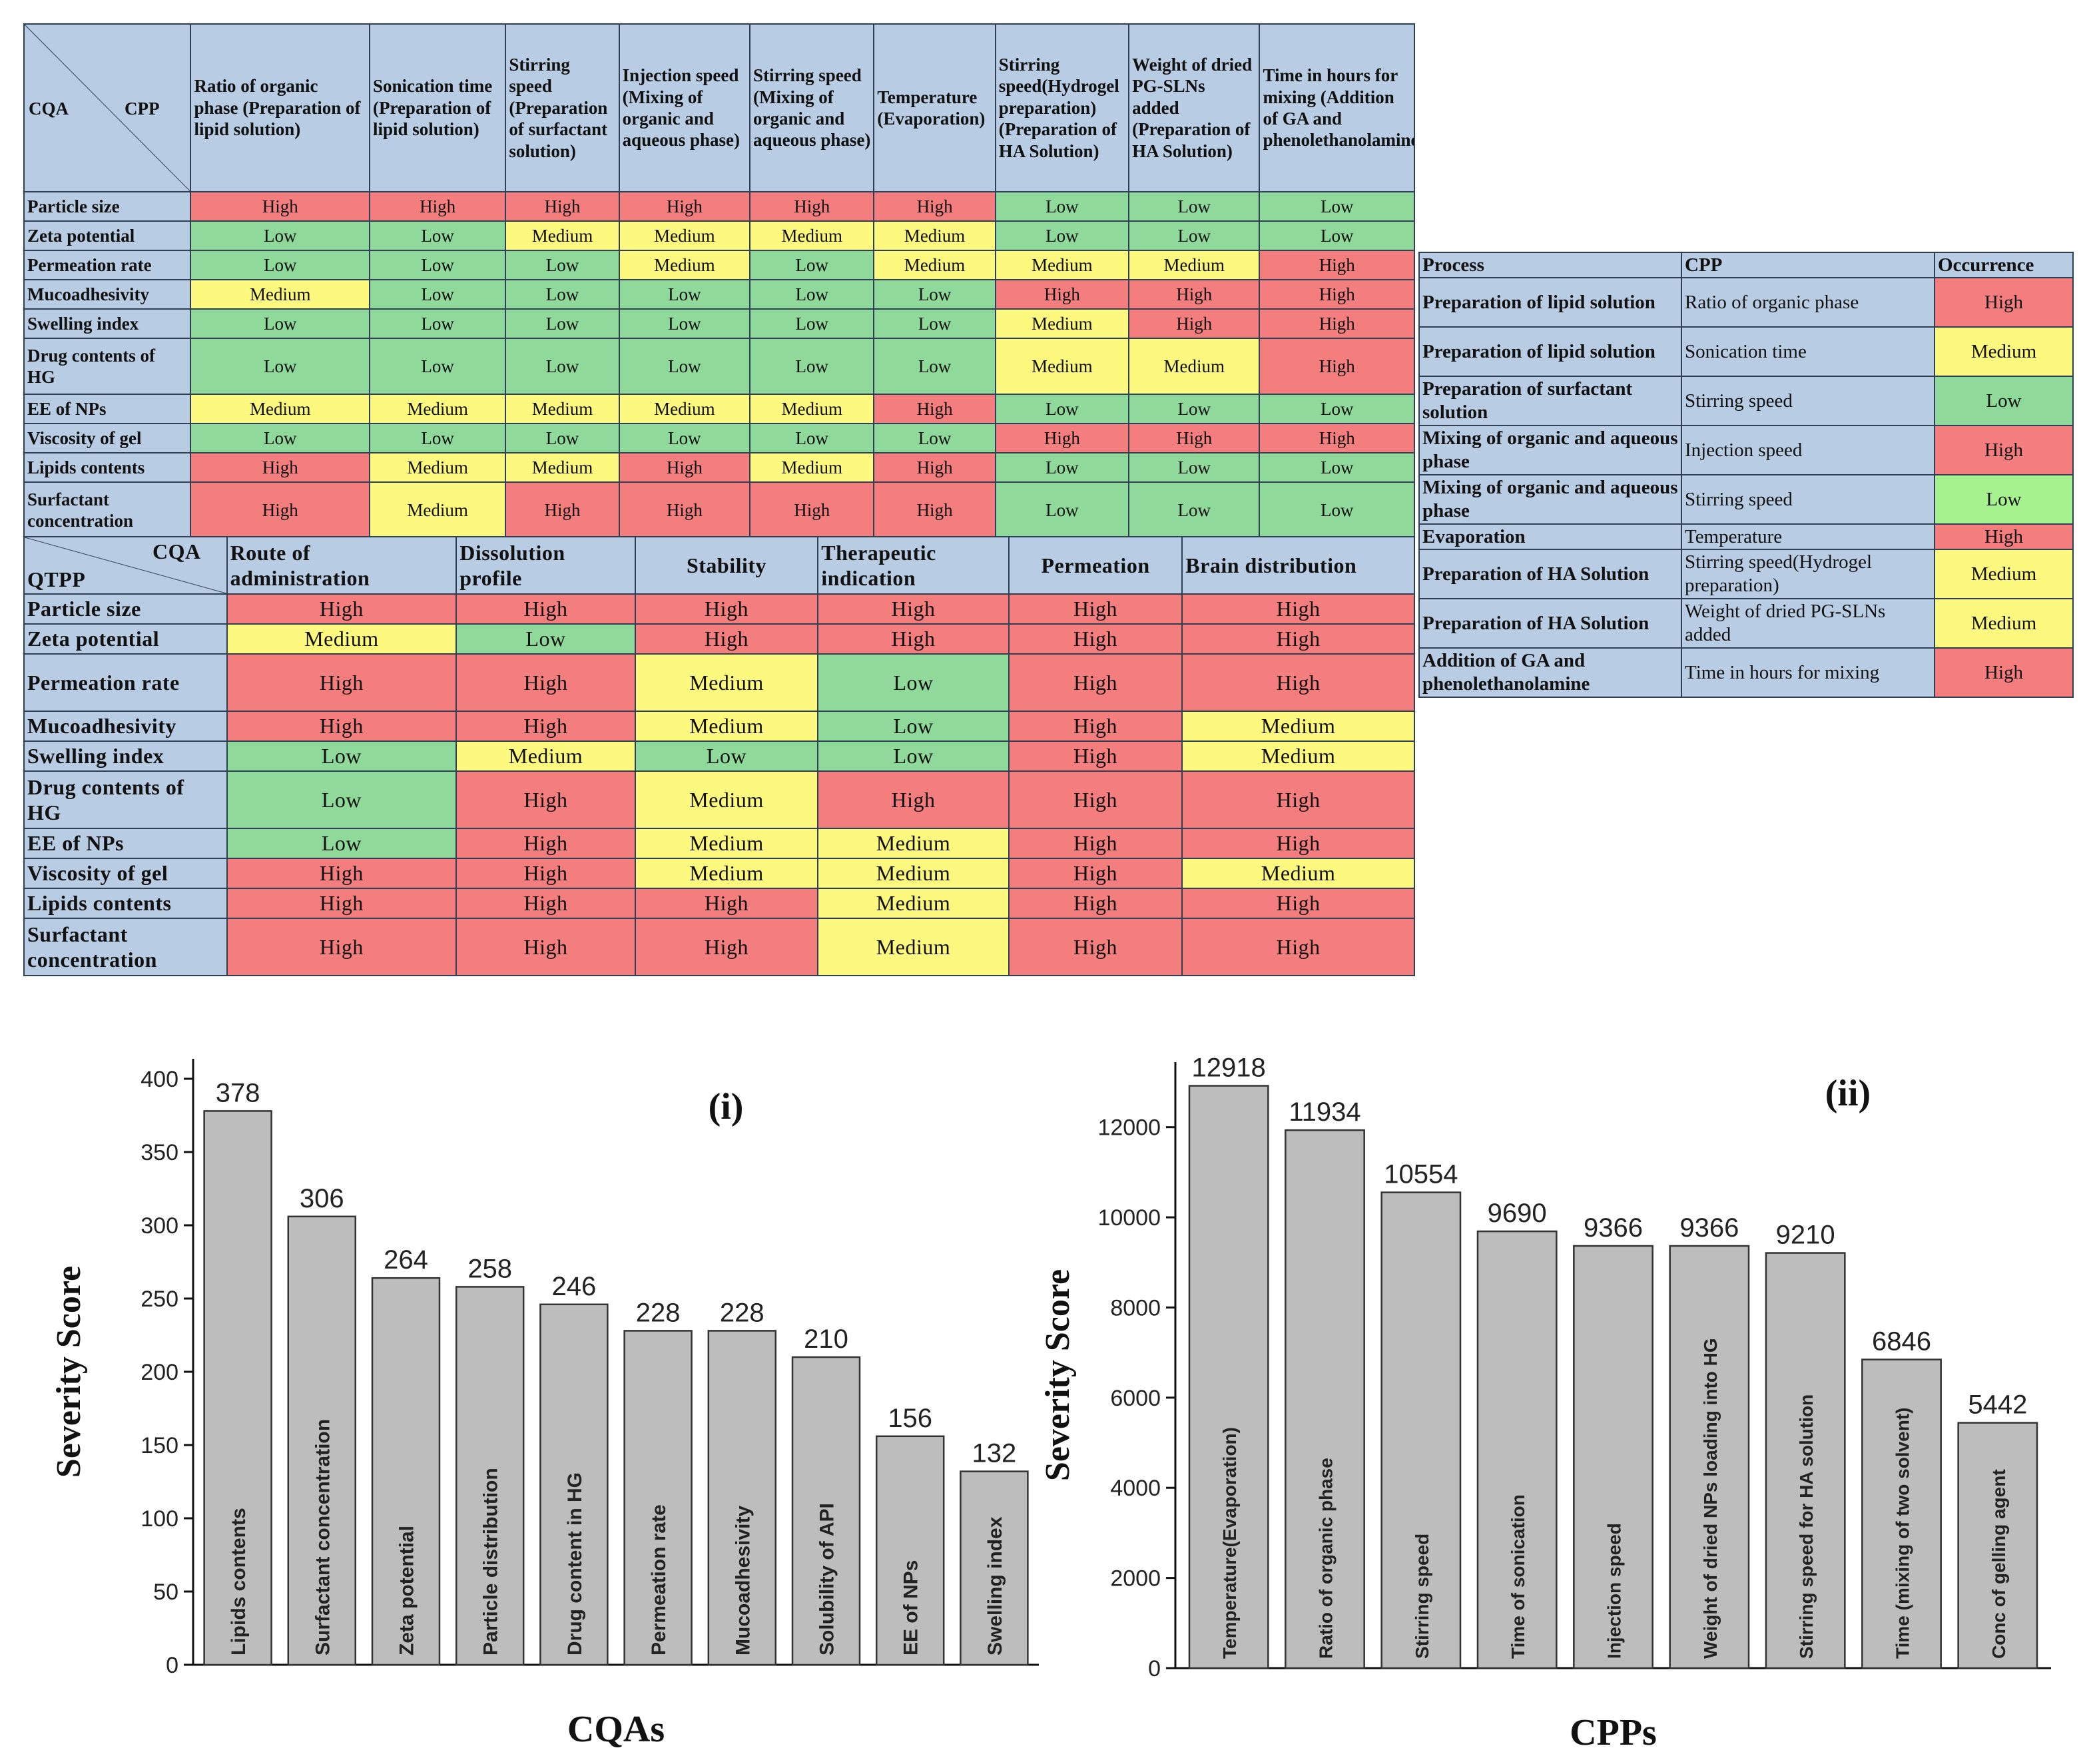 The width and height of the screenshot is (2095, 1764). I want to click on process-cell: Preparation of HA Solution, so click(1550, 623).